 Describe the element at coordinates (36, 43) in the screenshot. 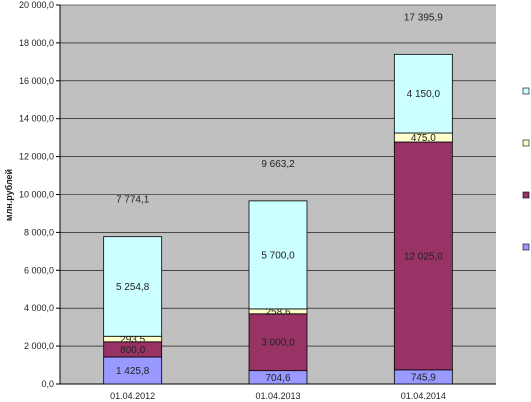

I see `y-tick-label: 18 000,0` at that location.